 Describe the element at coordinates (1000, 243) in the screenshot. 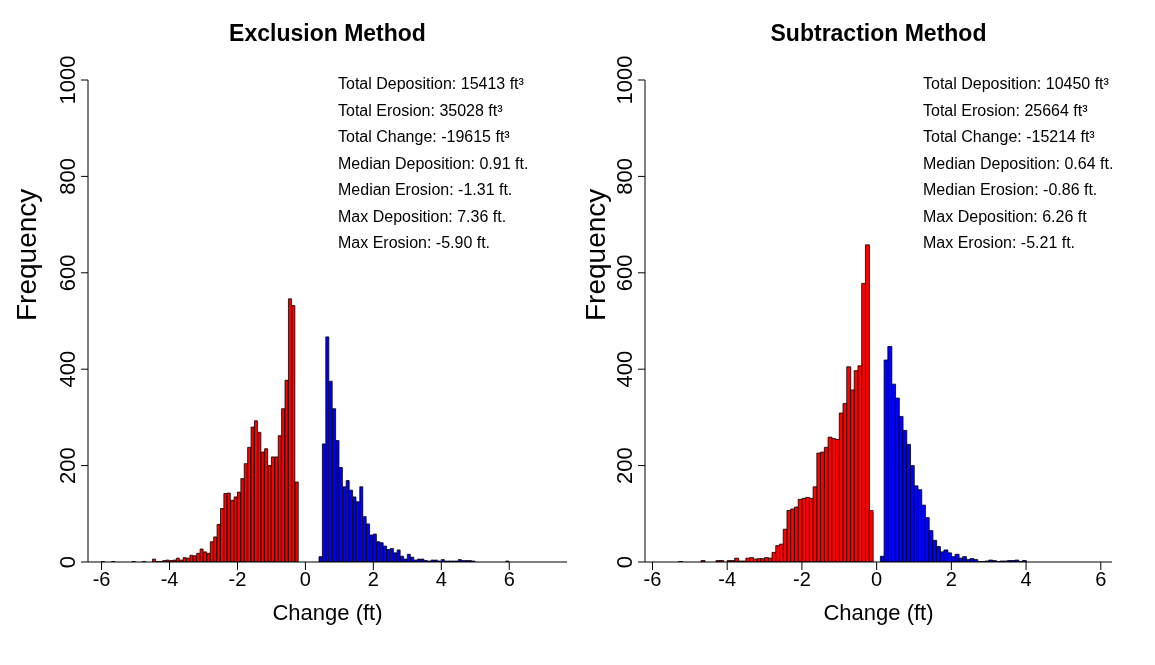

I see `annotation: Max Erosion: -5.21 ft.` at that location.